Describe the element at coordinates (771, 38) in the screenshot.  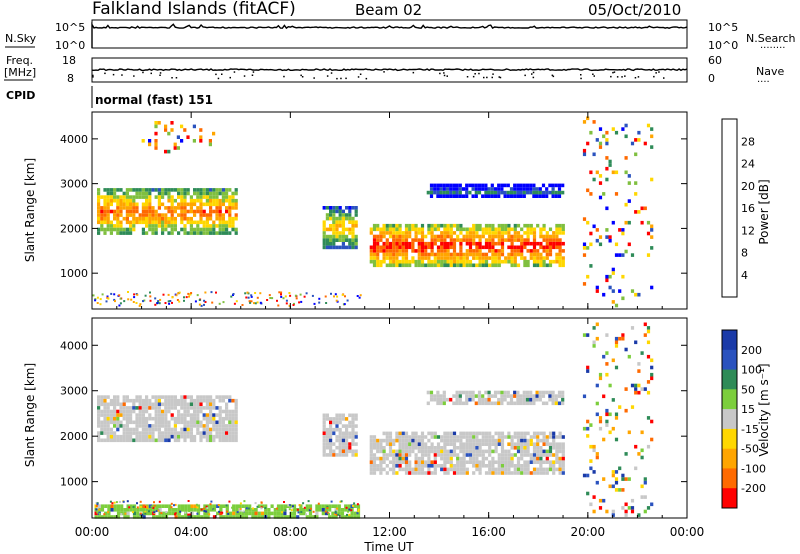
I see `nsearch-label: N.Search` at that location.